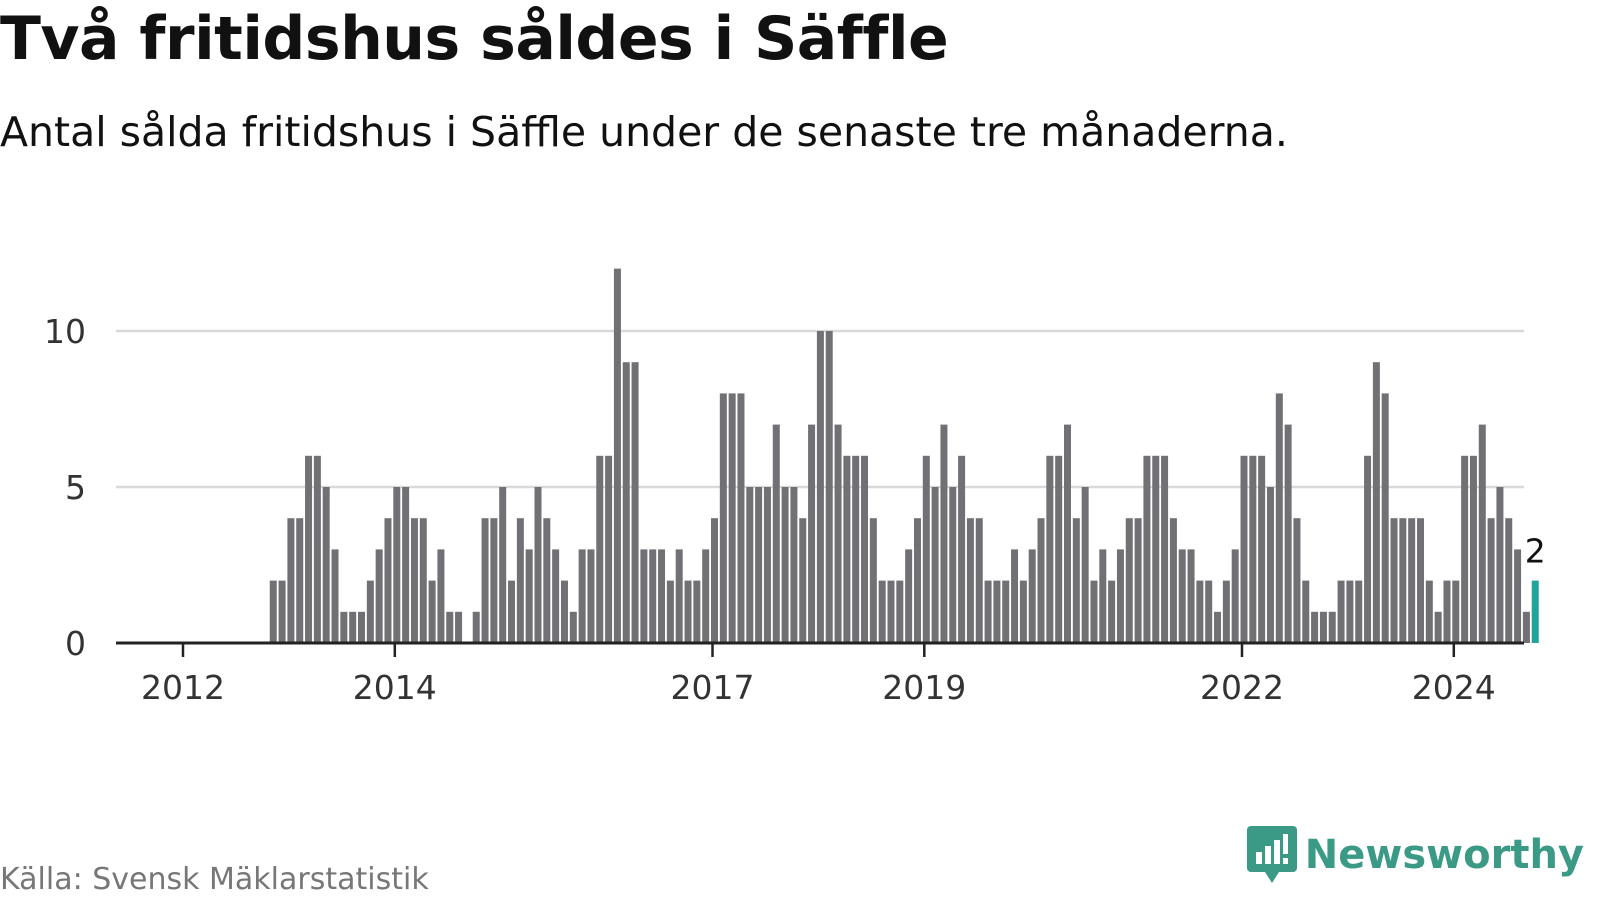  I want to click on x-tick-label-2012: 2012, so click(183, 687).